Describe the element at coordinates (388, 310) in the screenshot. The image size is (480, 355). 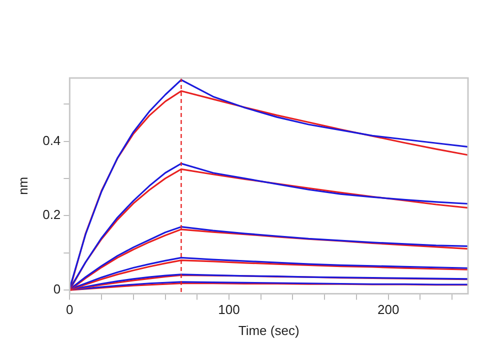
I see `x-tick-label: 200` at that location.